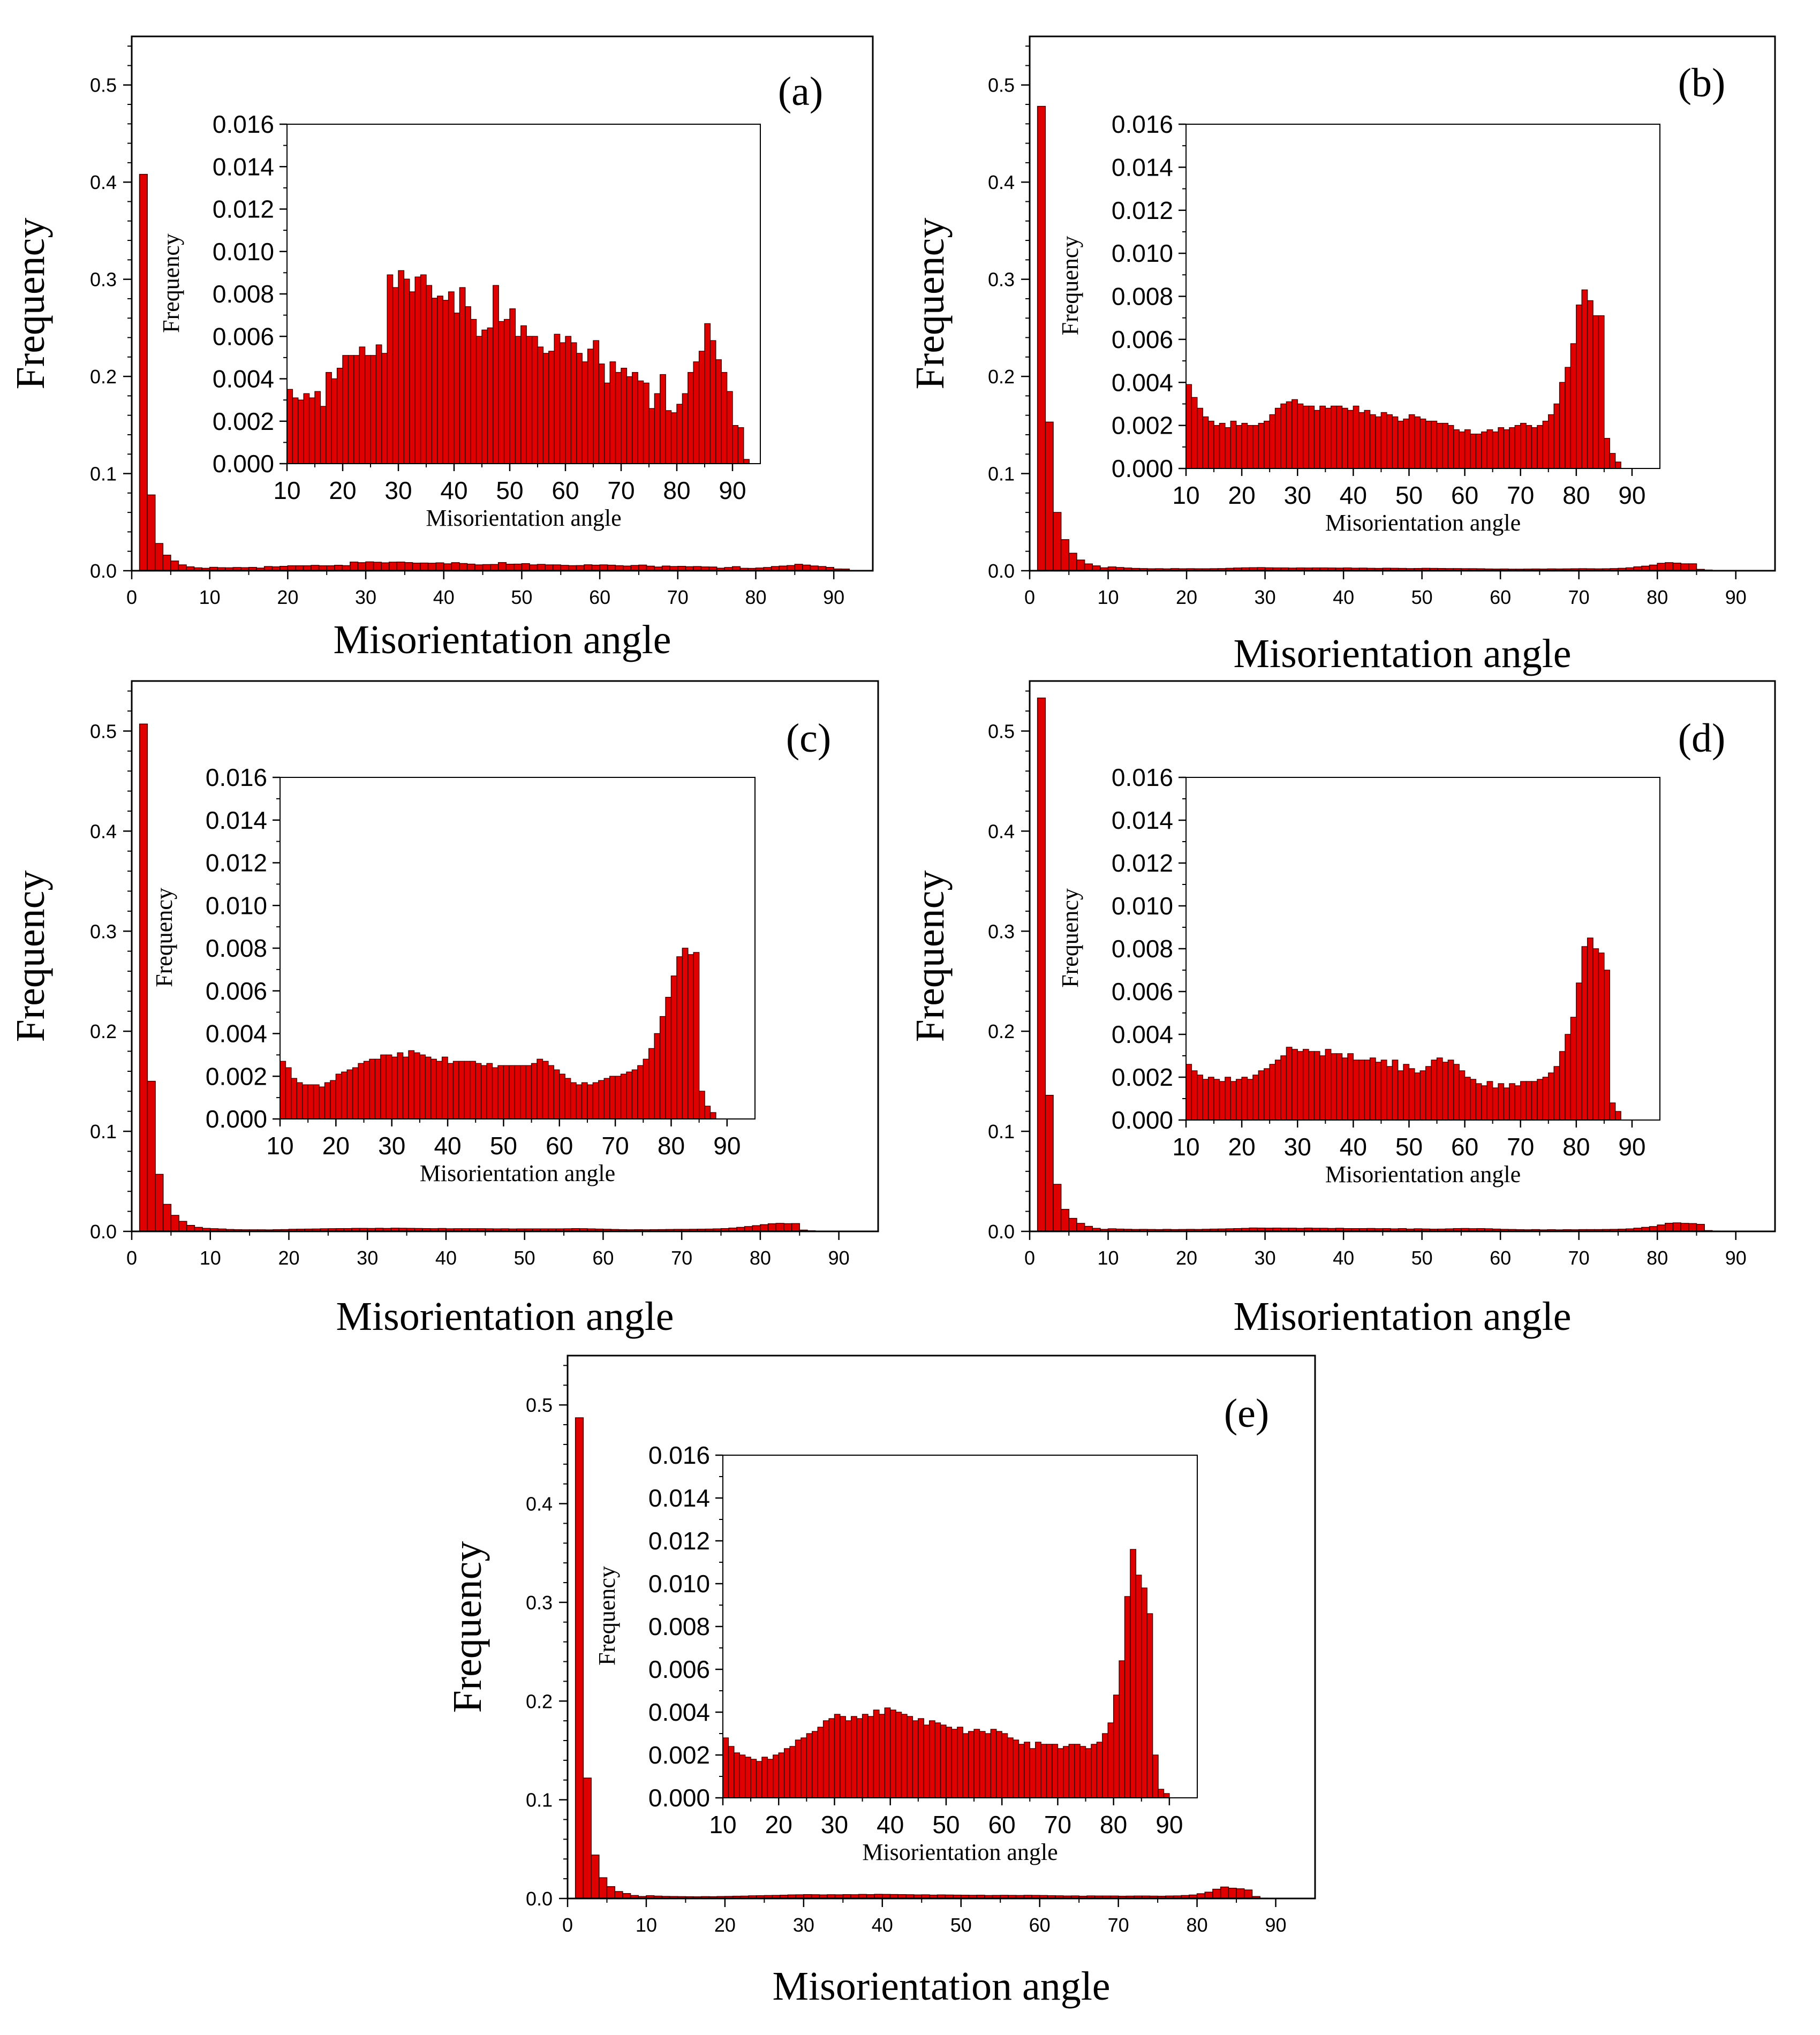 This screenshot has width=1820, height=2035. What do you see at coordinates (1657, 597) in the screenshot?
I see `main-b-x-tick-label: 80` at bounding box center [1657, 597].